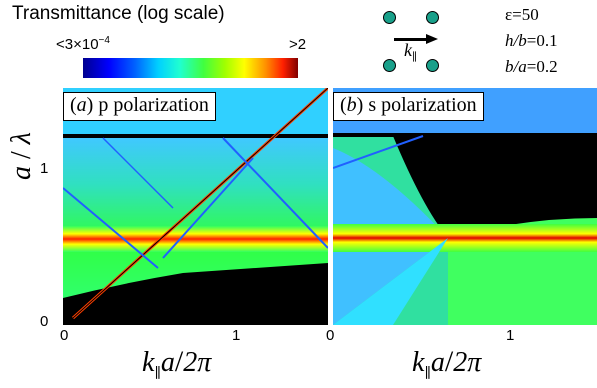 This screenshot has height=388, width=597. I want to click on colorbar-title: Transmittance (log scale), so click(118, 13).